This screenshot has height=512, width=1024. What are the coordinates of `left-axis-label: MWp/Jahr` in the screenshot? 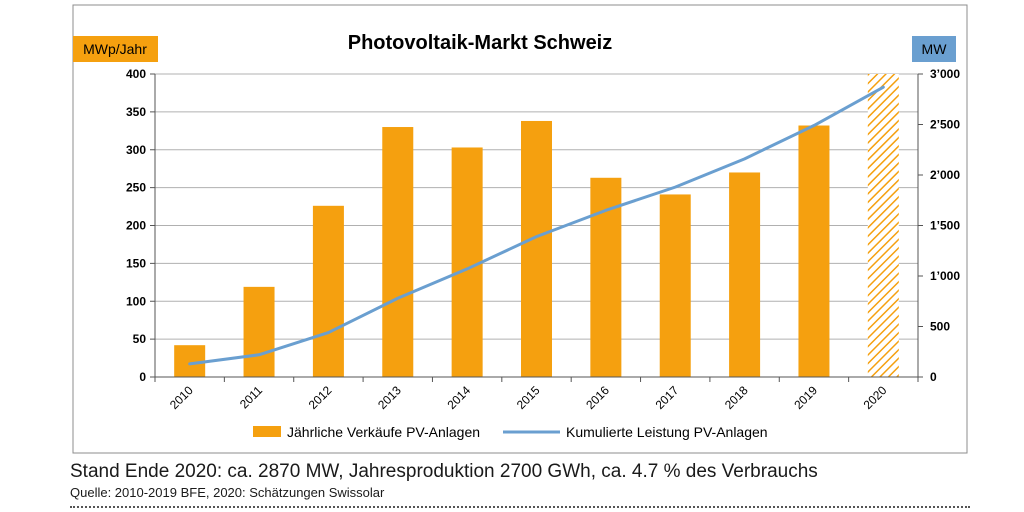 It's located at (115, 49).